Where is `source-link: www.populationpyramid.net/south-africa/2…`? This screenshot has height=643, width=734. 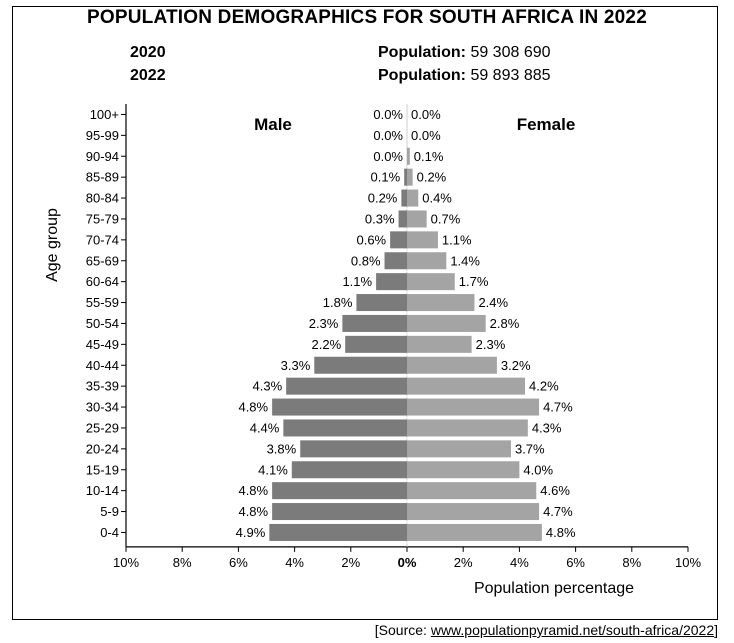 source-link: www.populationpyramid.net/south-africa/2… is located at coordinates (572, 630).